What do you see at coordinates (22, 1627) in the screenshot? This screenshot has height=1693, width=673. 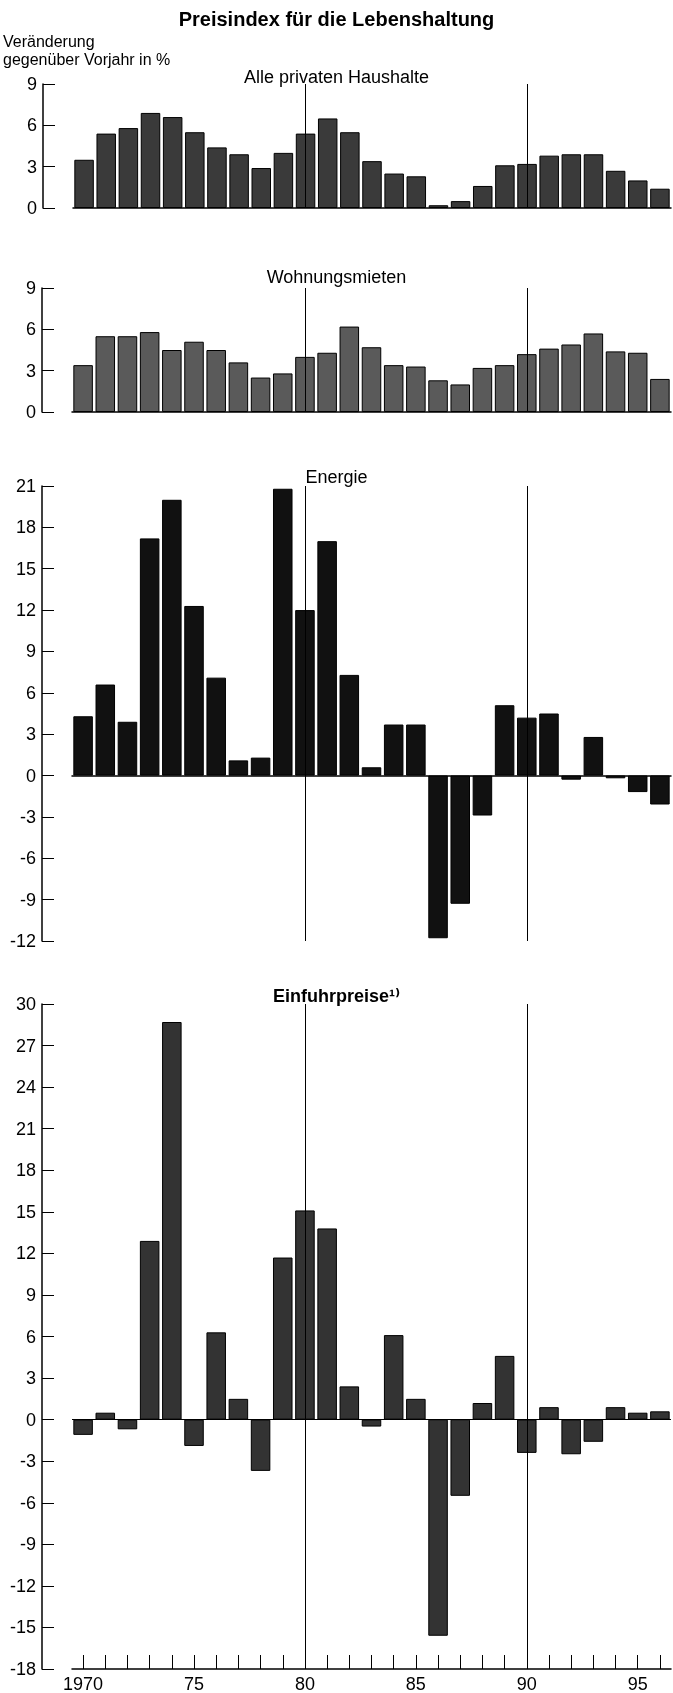 I see `y-tick-label: -15` at bounding box center [22, 1627].